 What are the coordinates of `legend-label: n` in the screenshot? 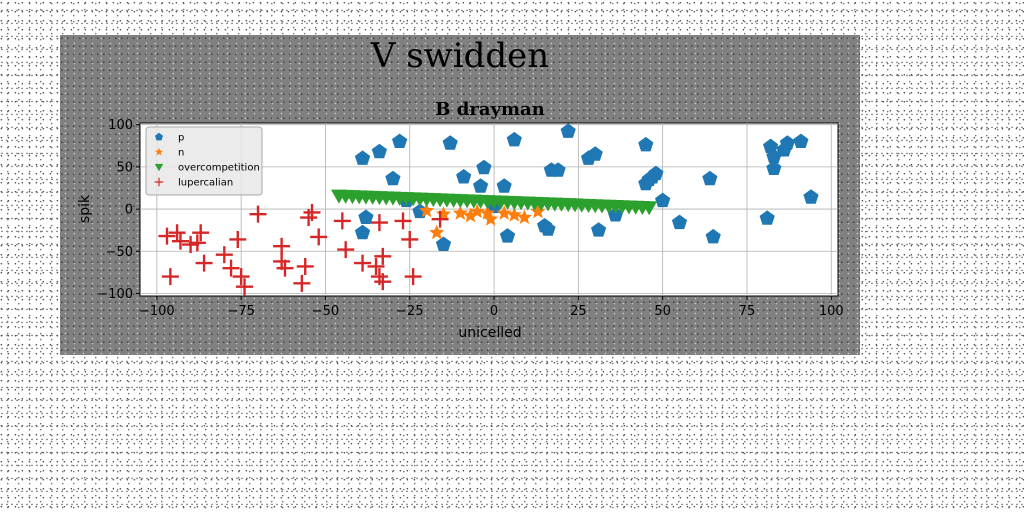 It's located at (181, 153).